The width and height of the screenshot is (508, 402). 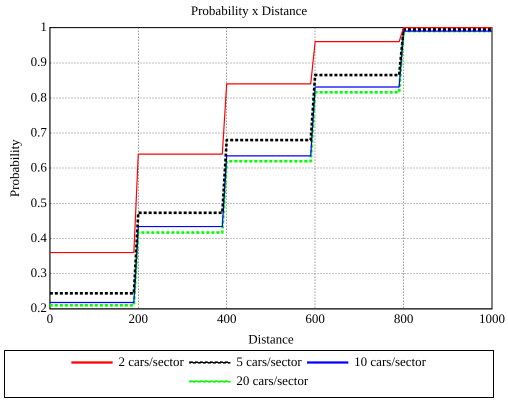 I want to click on x-tick-label: 1000, so click(x=492, y=318).